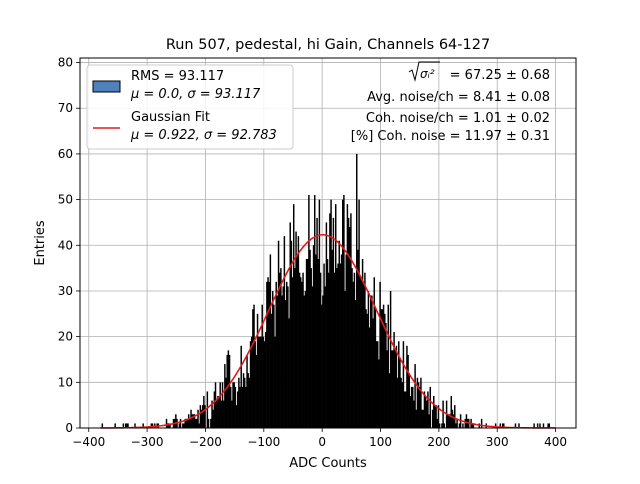 The image size is (640, 484). I want to click on legend-entry-2-line2: μ = 0.922, σ = 92.783, so click(203, 135).